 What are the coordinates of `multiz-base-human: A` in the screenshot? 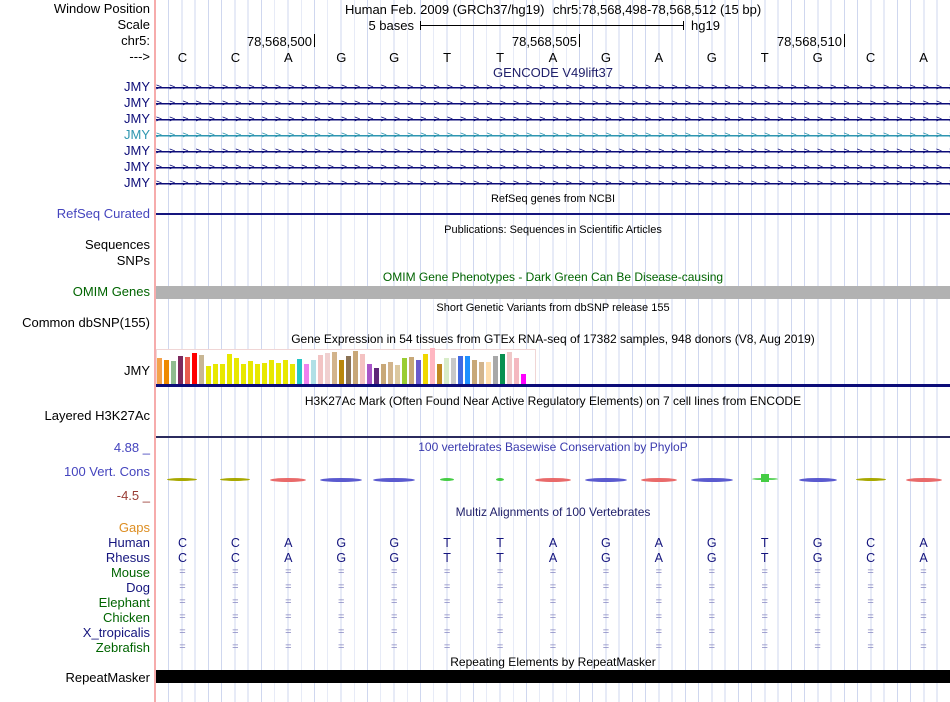 It's located at (288, 543).